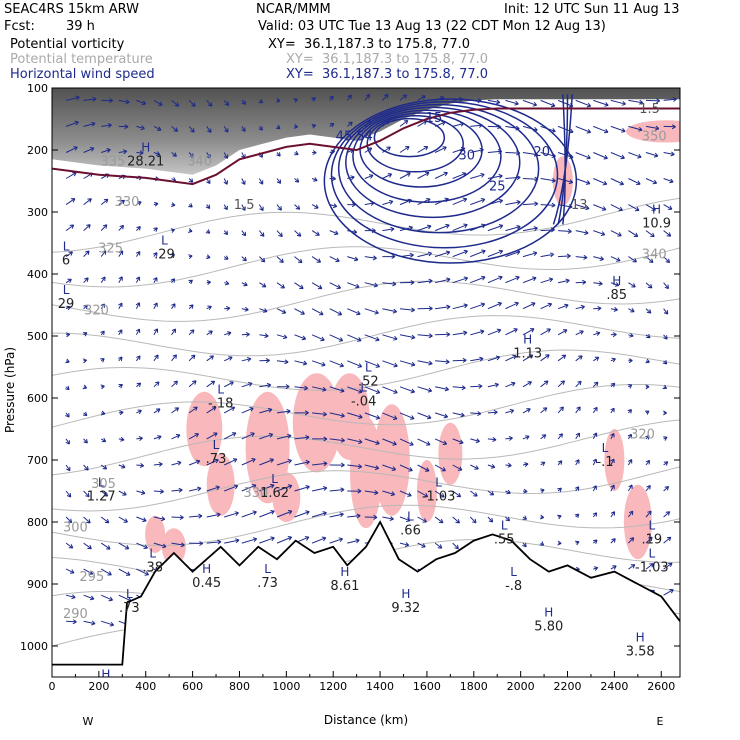 This screenshot has width=740, height=740. Describe the element at coordinates (427, 686) in the screenshot. I see `x-tick-label: 1600` at that location.